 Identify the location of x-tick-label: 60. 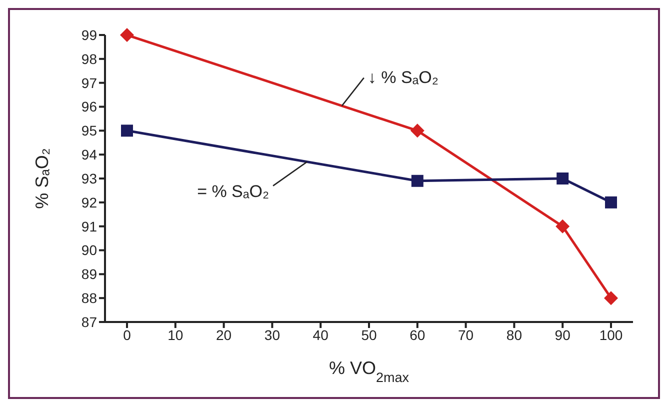
(418, 334).